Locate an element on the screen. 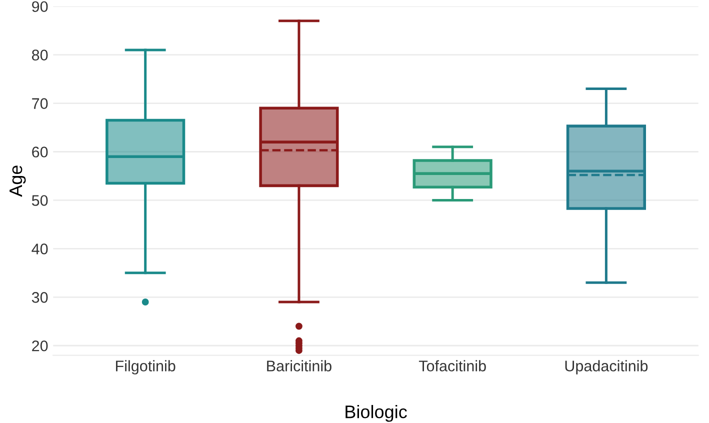  y-tick-label: 80 is located at coordinates (40, 55).